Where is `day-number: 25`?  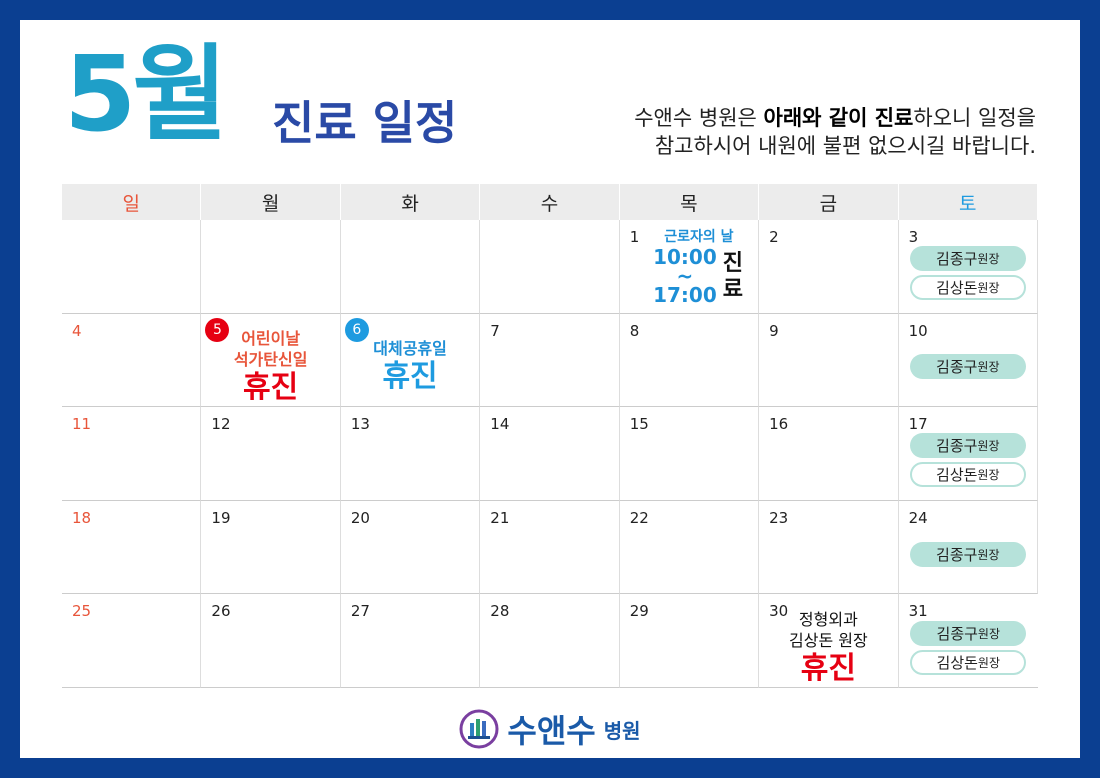 day-number: 25 is located at coordinates (82, 611).